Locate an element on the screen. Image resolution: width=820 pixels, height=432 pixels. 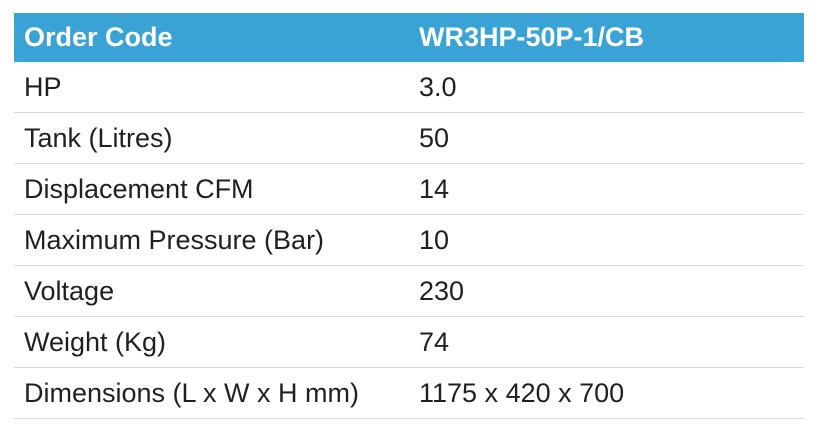
spec-value-tank: 50 is located at coordinates (610, 138).